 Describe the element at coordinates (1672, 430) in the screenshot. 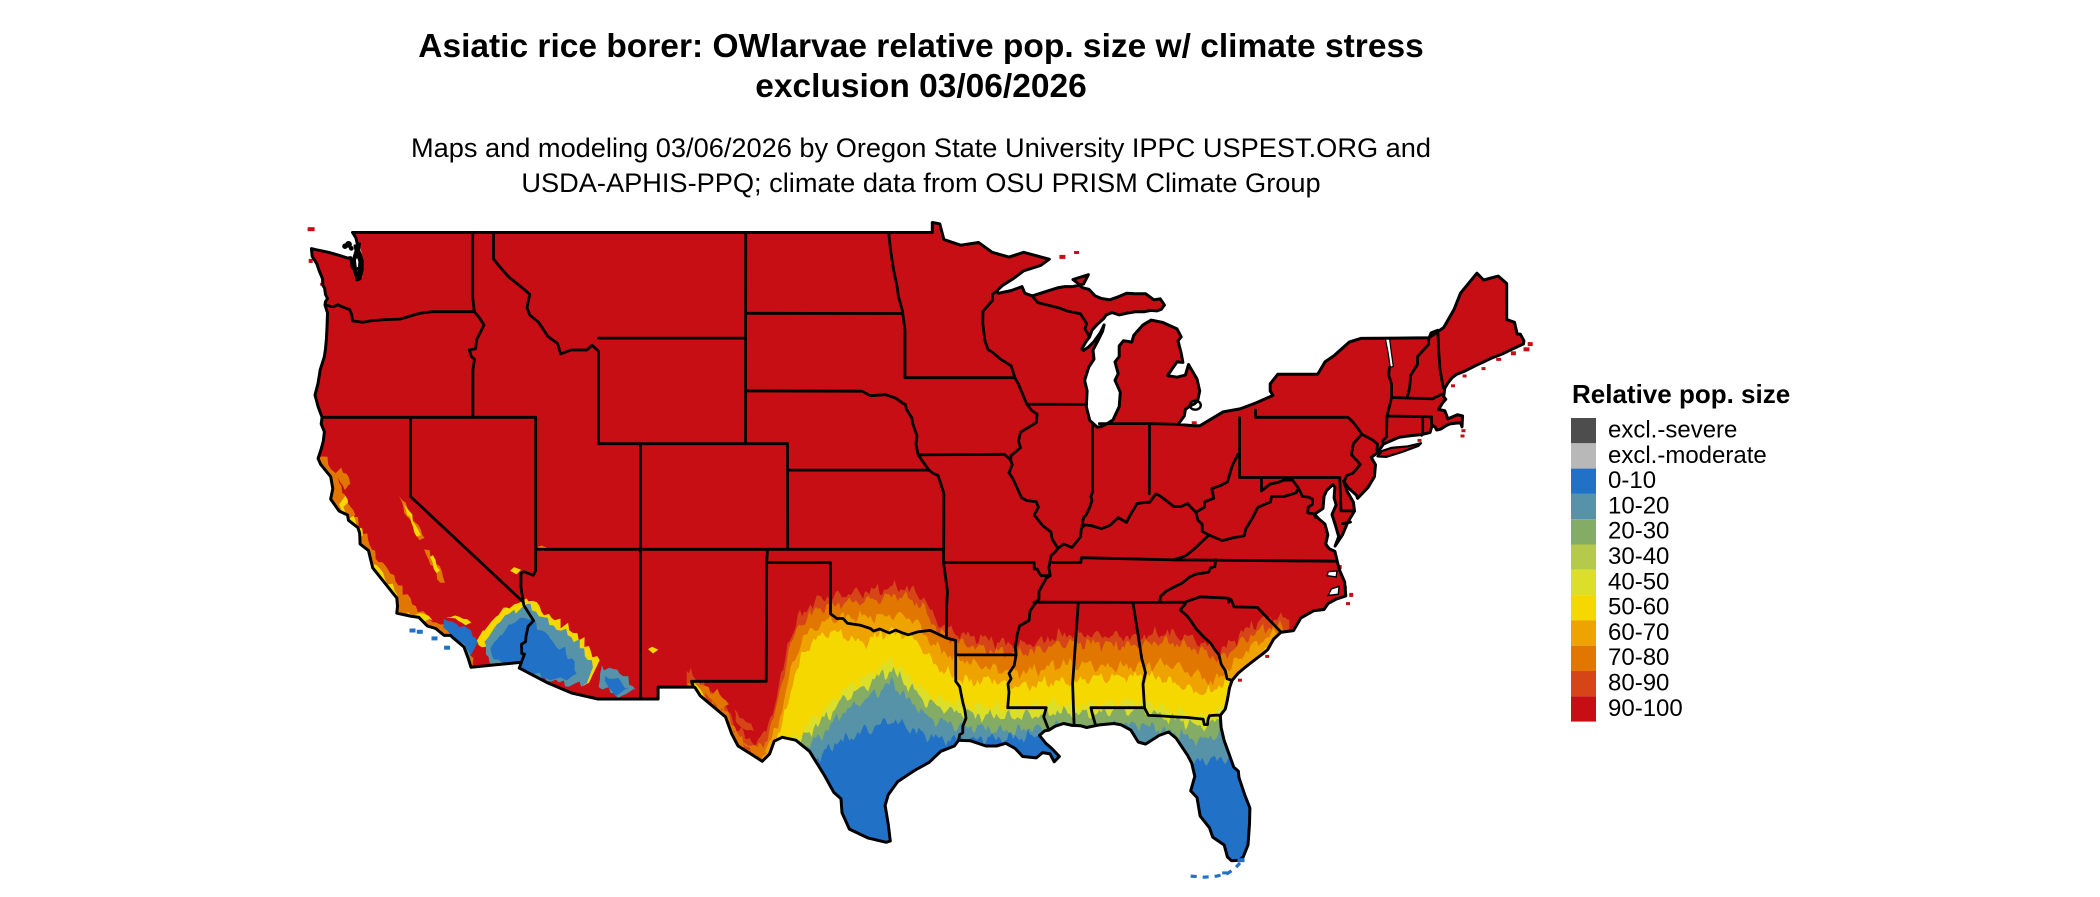

I see `svg-text: excl.-severe` at that location.